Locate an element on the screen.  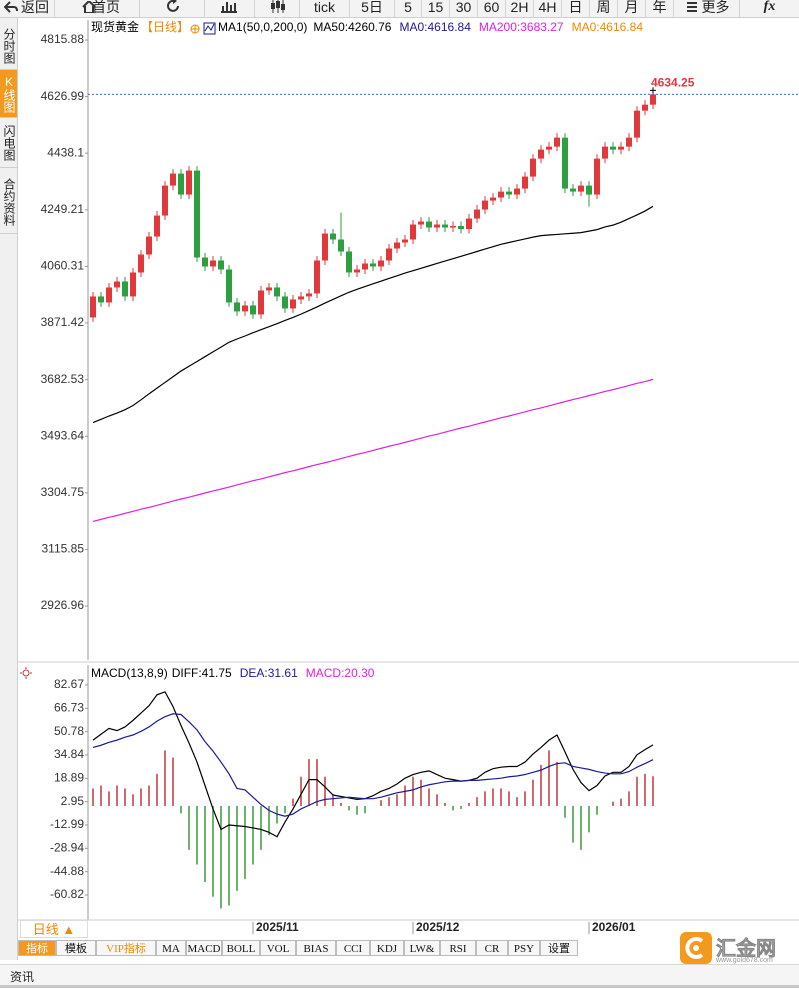
period-button: 年 is located at coordinates (660, 8).